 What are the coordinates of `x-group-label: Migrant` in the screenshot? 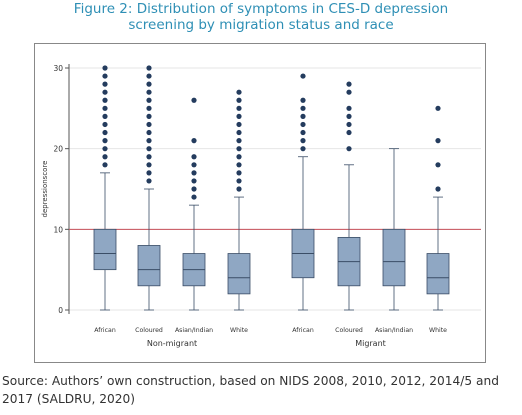 It's located at (370, 343).